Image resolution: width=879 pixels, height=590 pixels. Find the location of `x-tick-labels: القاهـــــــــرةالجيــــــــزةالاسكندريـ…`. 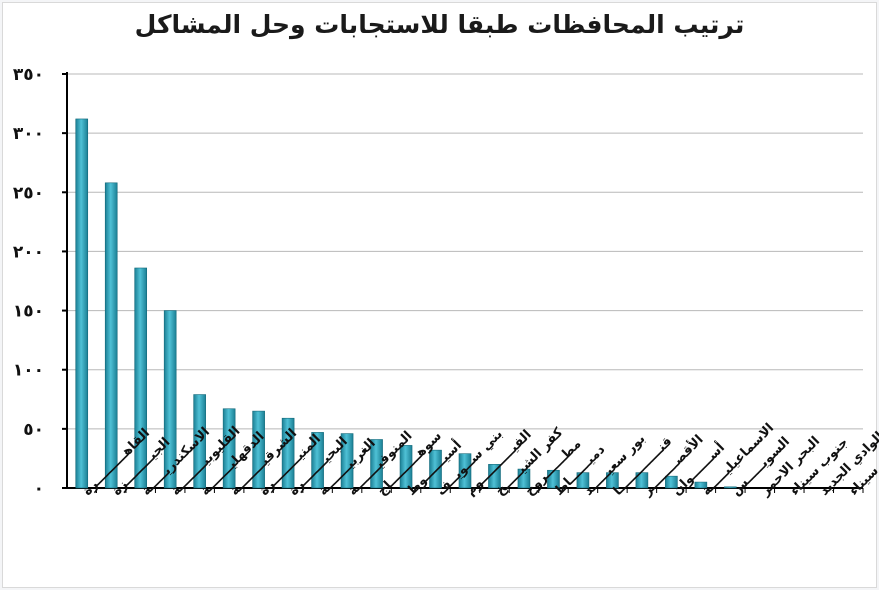

x-tick-labels: القاهـــــــــرةالجيــــــــزةالاسكندريـ… is located at coordinates (479, 460).